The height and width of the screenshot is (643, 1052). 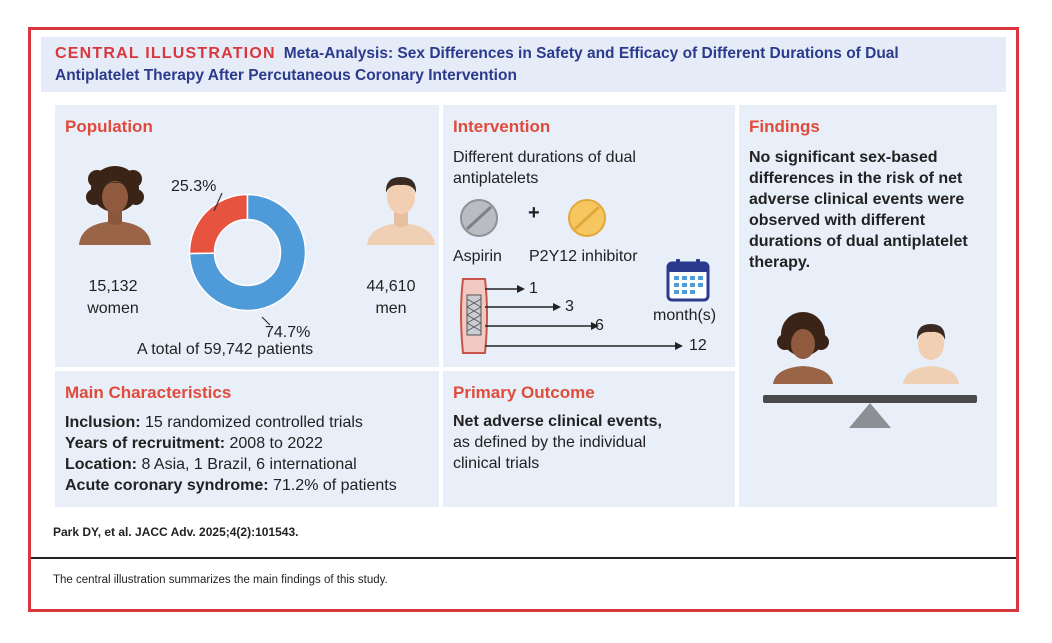 What do you see at coordinates (148, 392) in the screenshot?
I see `characteristics-title: Main Characteristics` at bounding box center [148, 392].